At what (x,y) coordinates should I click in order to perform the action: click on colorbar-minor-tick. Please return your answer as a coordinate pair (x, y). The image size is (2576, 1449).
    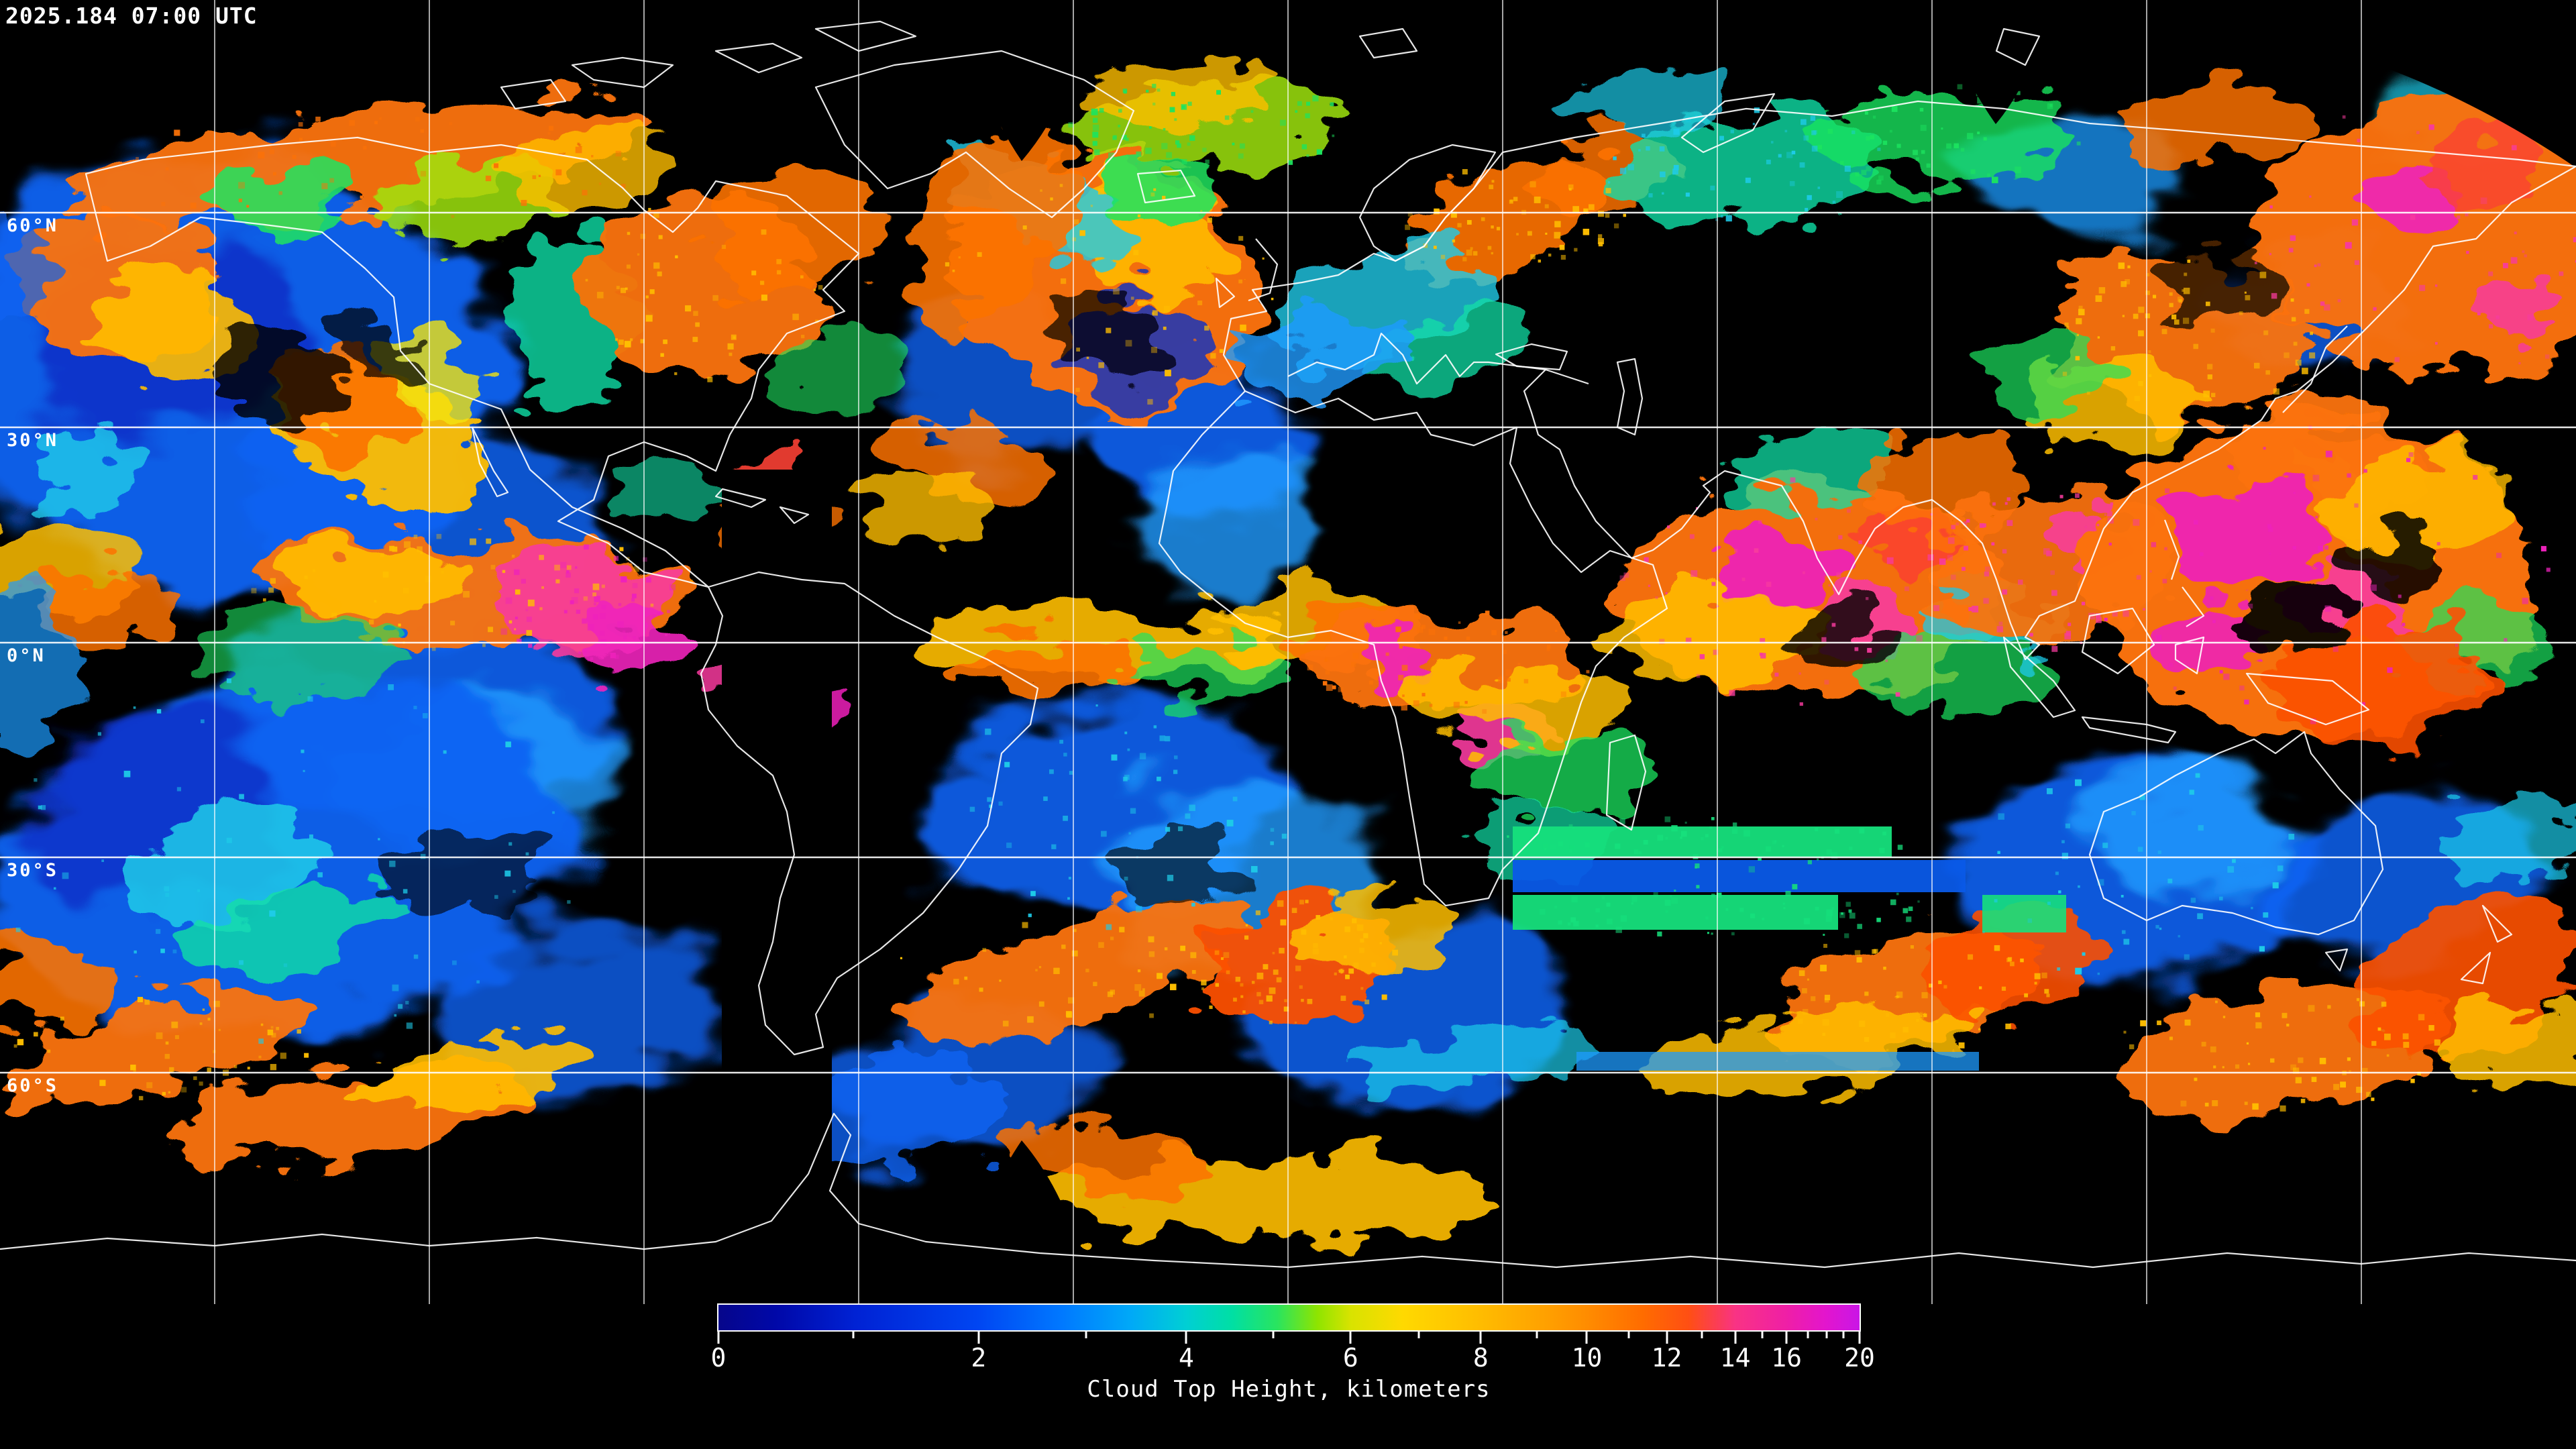
    Looking at the image, I should click on (1762, 1334).